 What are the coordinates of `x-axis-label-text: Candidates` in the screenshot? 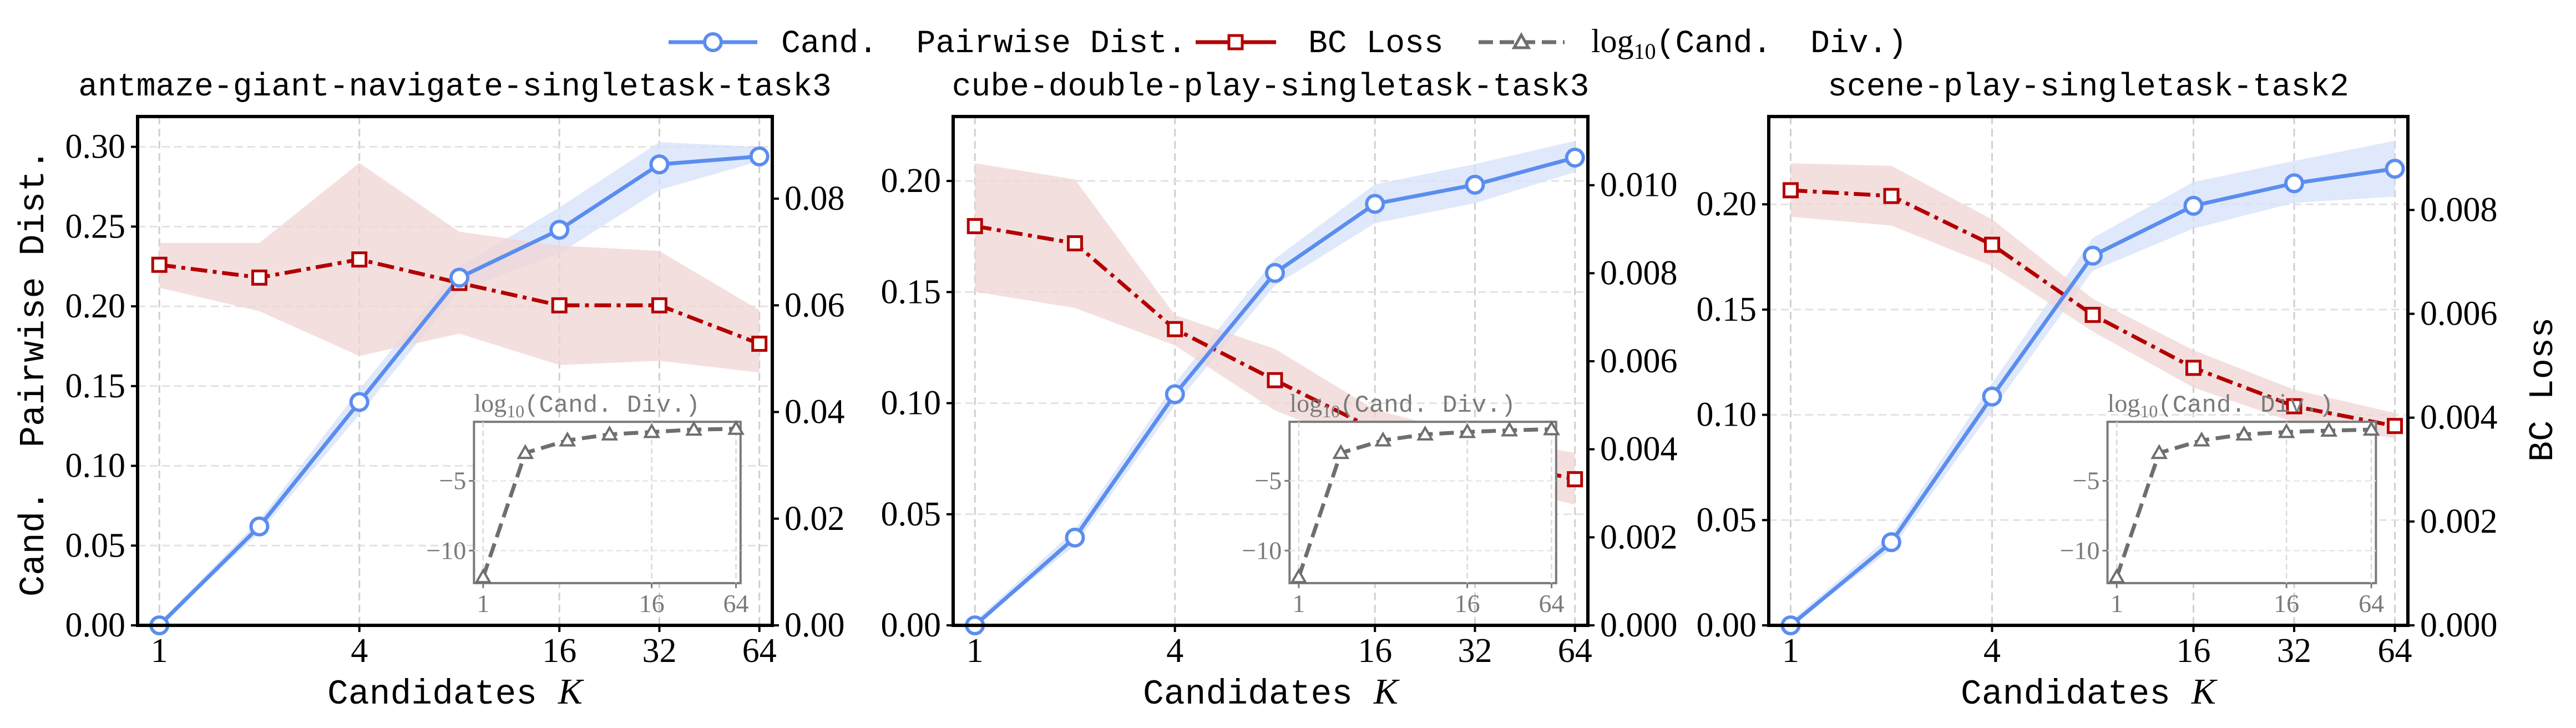 It's located at (1258, 694).